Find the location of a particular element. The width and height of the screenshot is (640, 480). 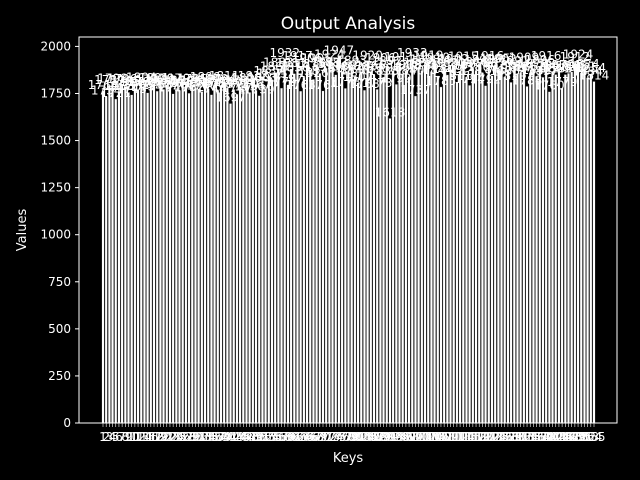

x-tick-label: 7 is located at coordinates (122, 437).